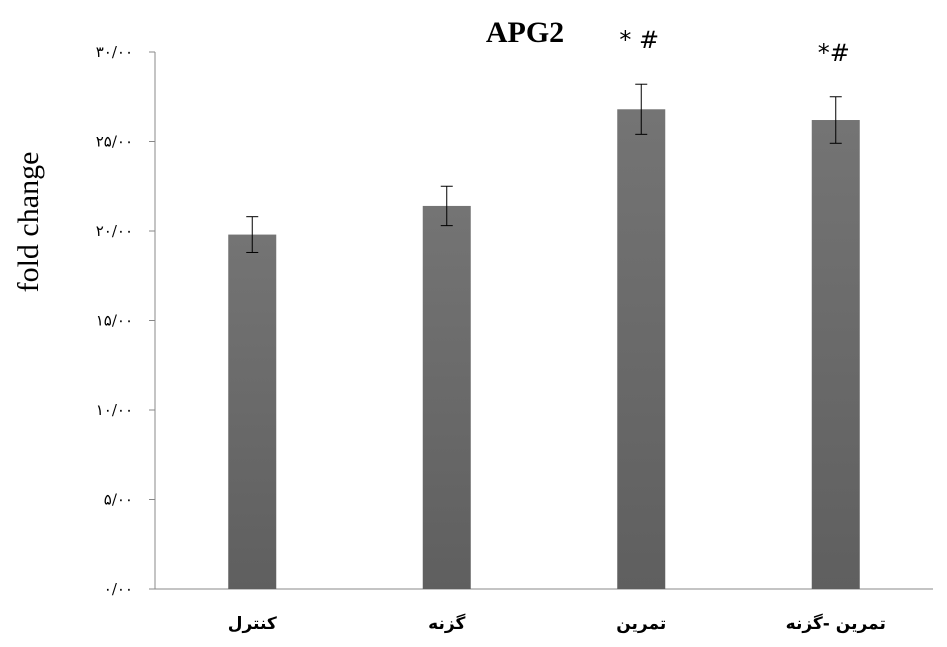 This screenshot has width=947, height=647. What do you see at coordinates (114, 321) in the screenshot?
I see `y-tick-label: ۱۵/۰۰` at bounding box center [114, 321].